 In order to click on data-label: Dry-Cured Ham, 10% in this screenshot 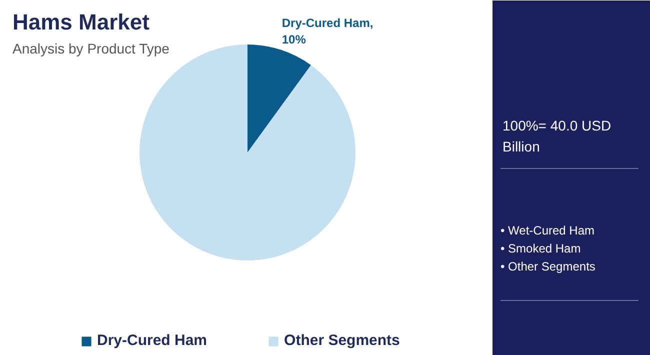, I will do `click(328, 31)`.